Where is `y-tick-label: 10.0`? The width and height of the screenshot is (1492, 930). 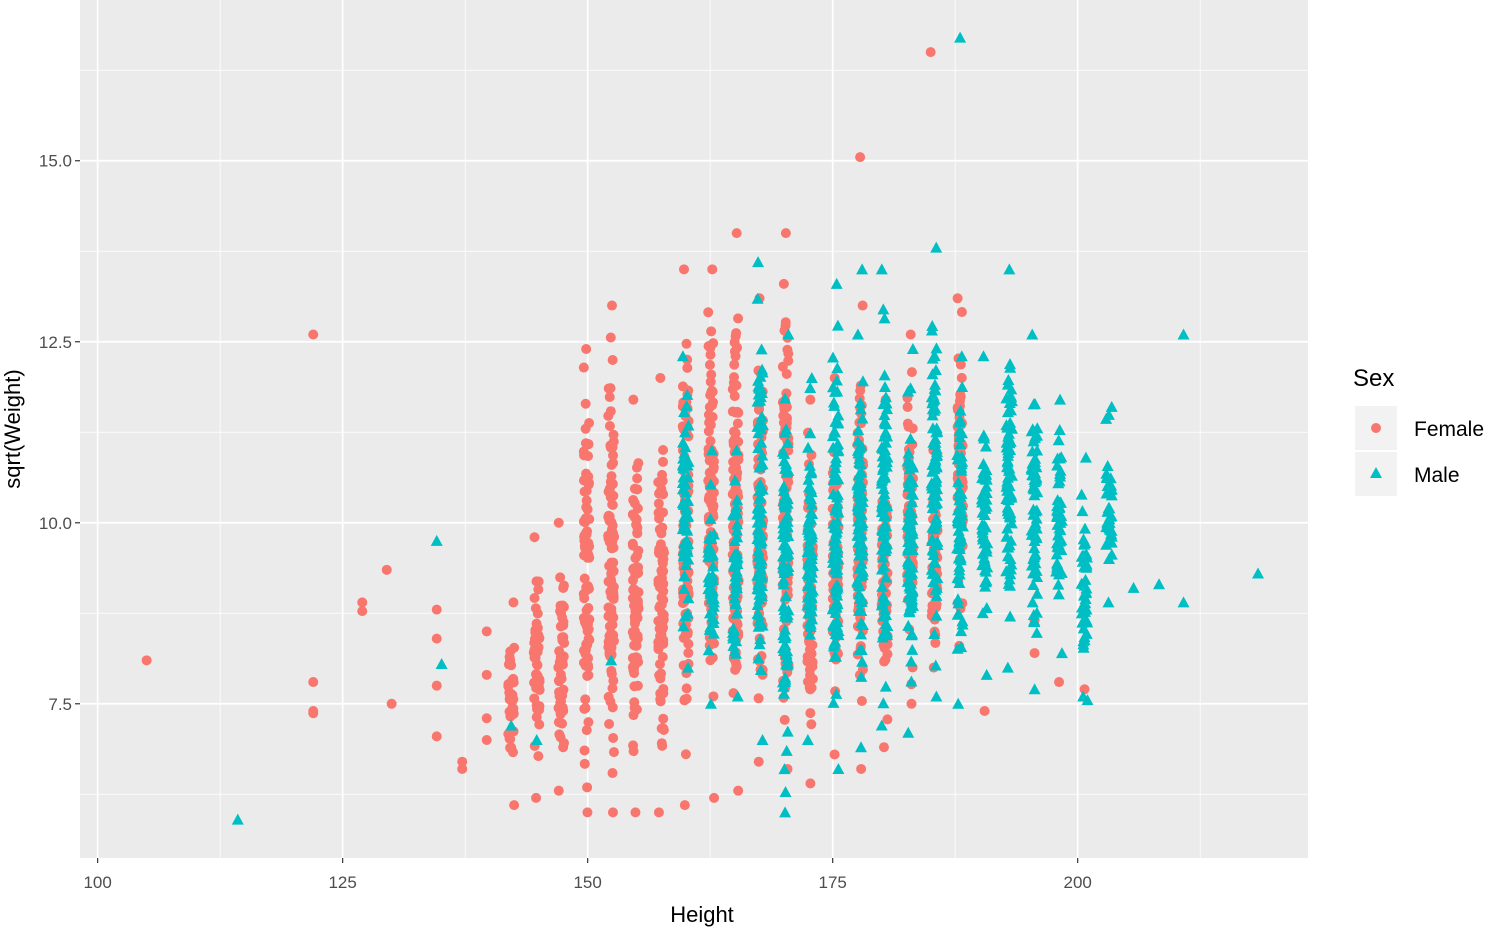 y-tick-label: 10.0 is located at coordinates (55, 523).